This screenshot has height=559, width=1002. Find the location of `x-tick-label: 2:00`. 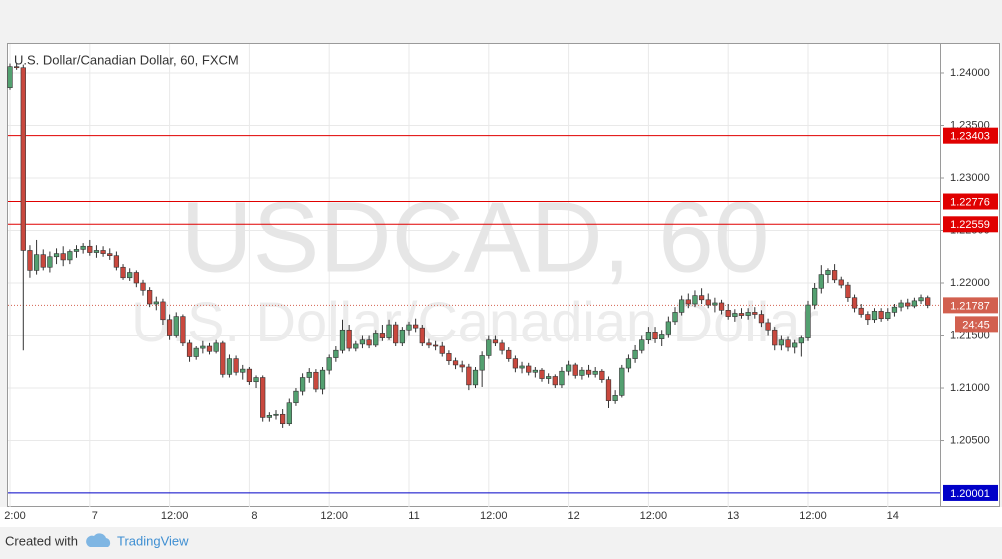

x-tick-label: 2:00 is located at coordinates (14, 516).